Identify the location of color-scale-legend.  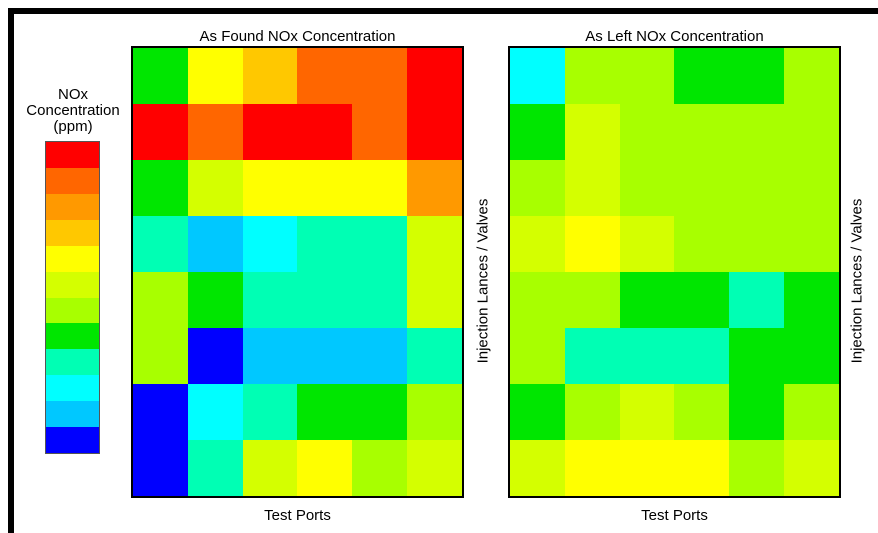
(72, 297).